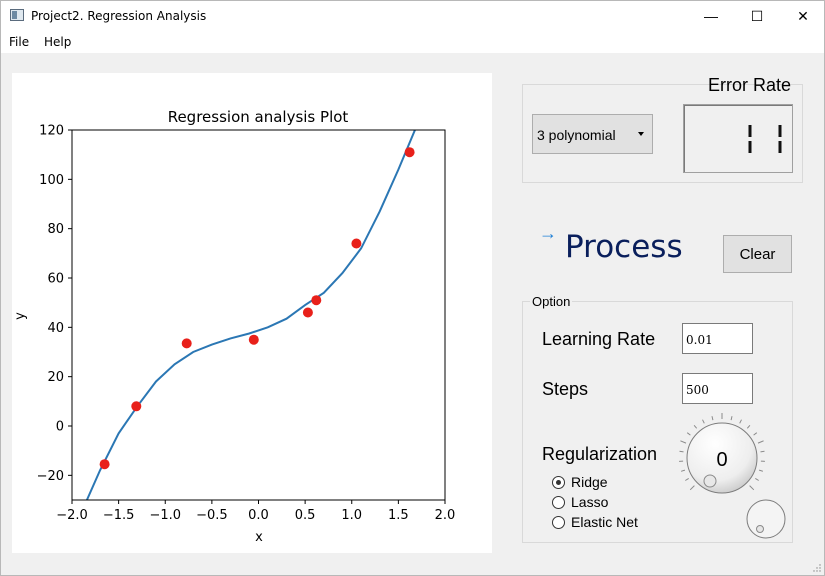 The width and height of the screenshot is (825, 576). I want to click on process-arrow-icon: →, so click(548, 233).